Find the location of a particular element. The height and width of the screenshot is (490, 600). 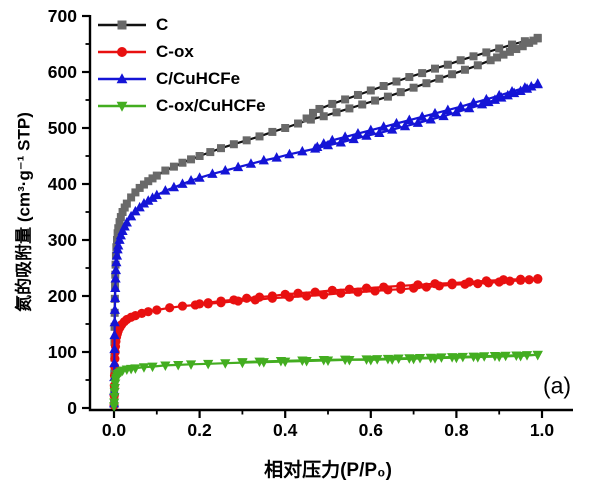

svg-text: 0.0 is located at coordinates (114, 430).